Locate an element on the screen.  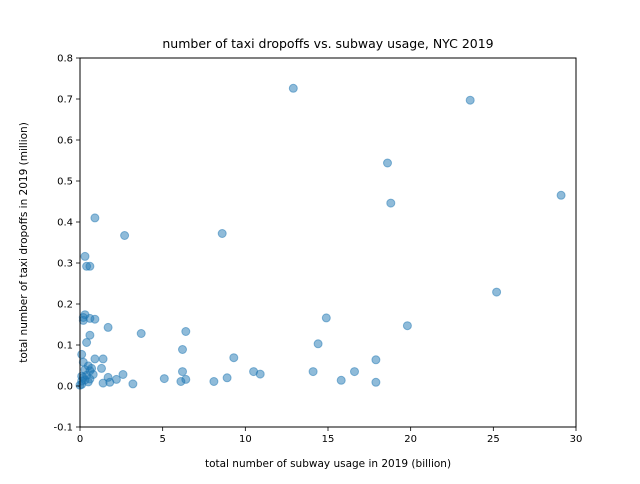
y-tick-label: 0.7 is located at coordinates (65, 100).